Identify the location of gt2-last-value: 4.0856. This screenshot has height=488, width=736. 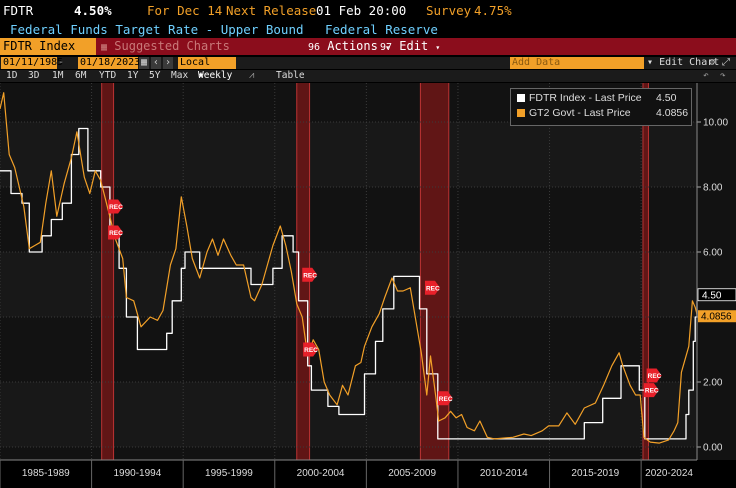
(716, 317).